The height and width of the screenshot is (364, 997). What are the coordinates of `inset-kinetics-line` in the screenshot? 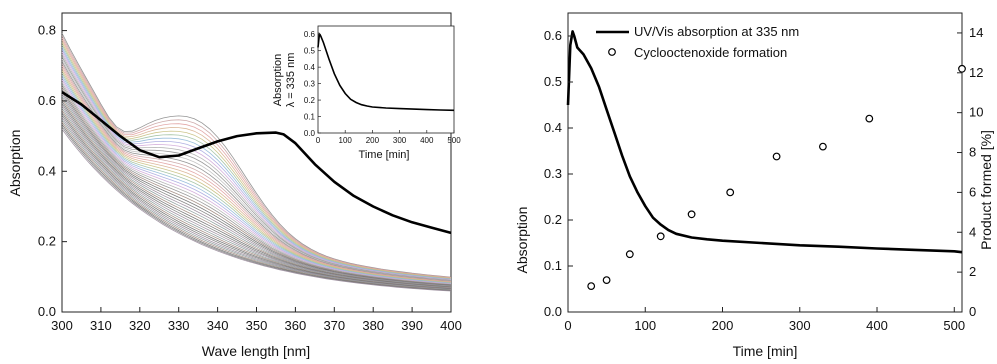 It's located at (386, 72).